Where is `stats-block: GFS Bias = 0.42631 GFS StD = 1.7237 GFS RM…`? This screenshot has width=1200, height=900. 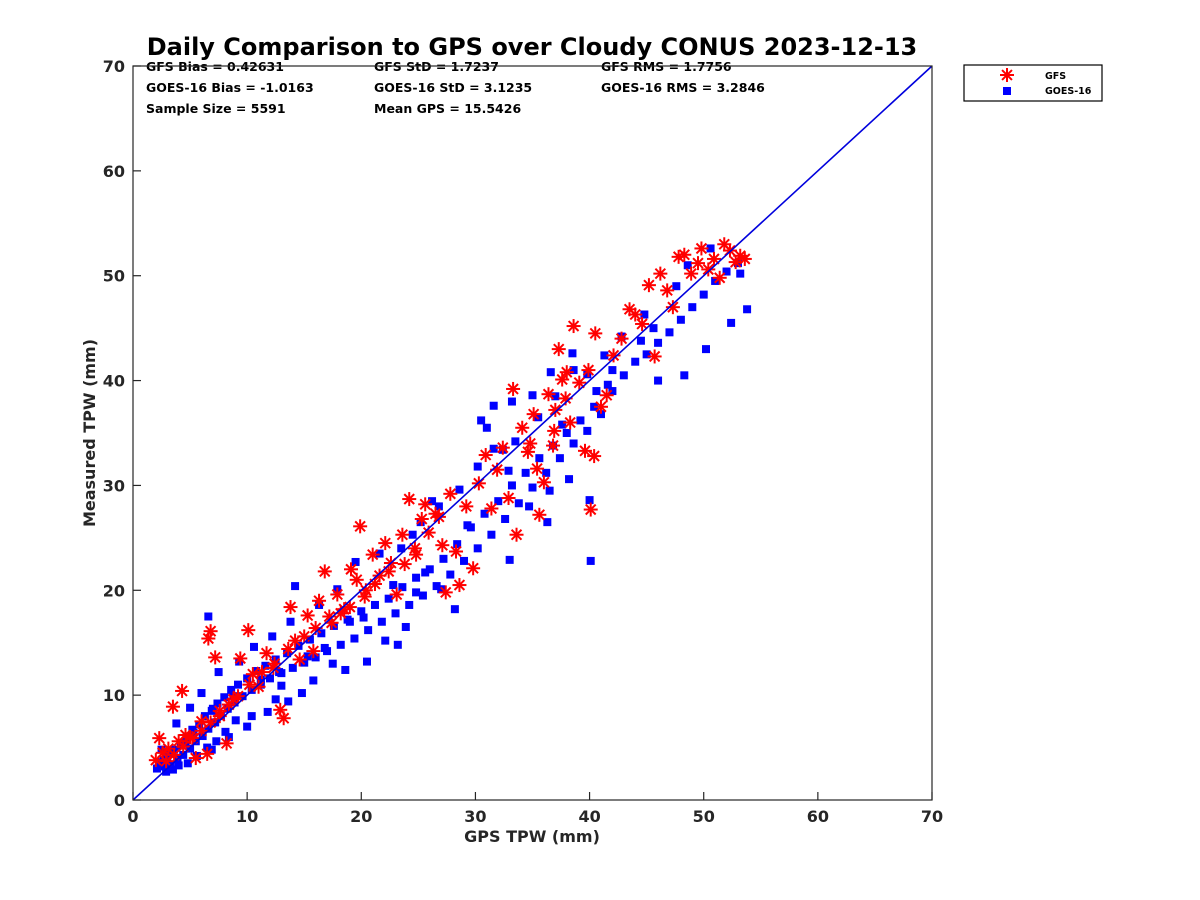 stats-block: GFS Bias = 0.42631 GFS StD = 1.7237 GFS RM… is located at coordinates (455, 87).